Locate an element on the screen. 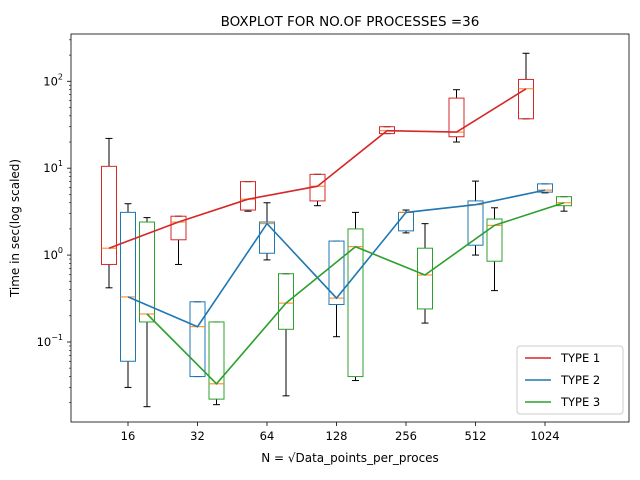 The width and height of the screenshot is (640, 480). y-tick-label: 10² is located at coordinates (53, 80).